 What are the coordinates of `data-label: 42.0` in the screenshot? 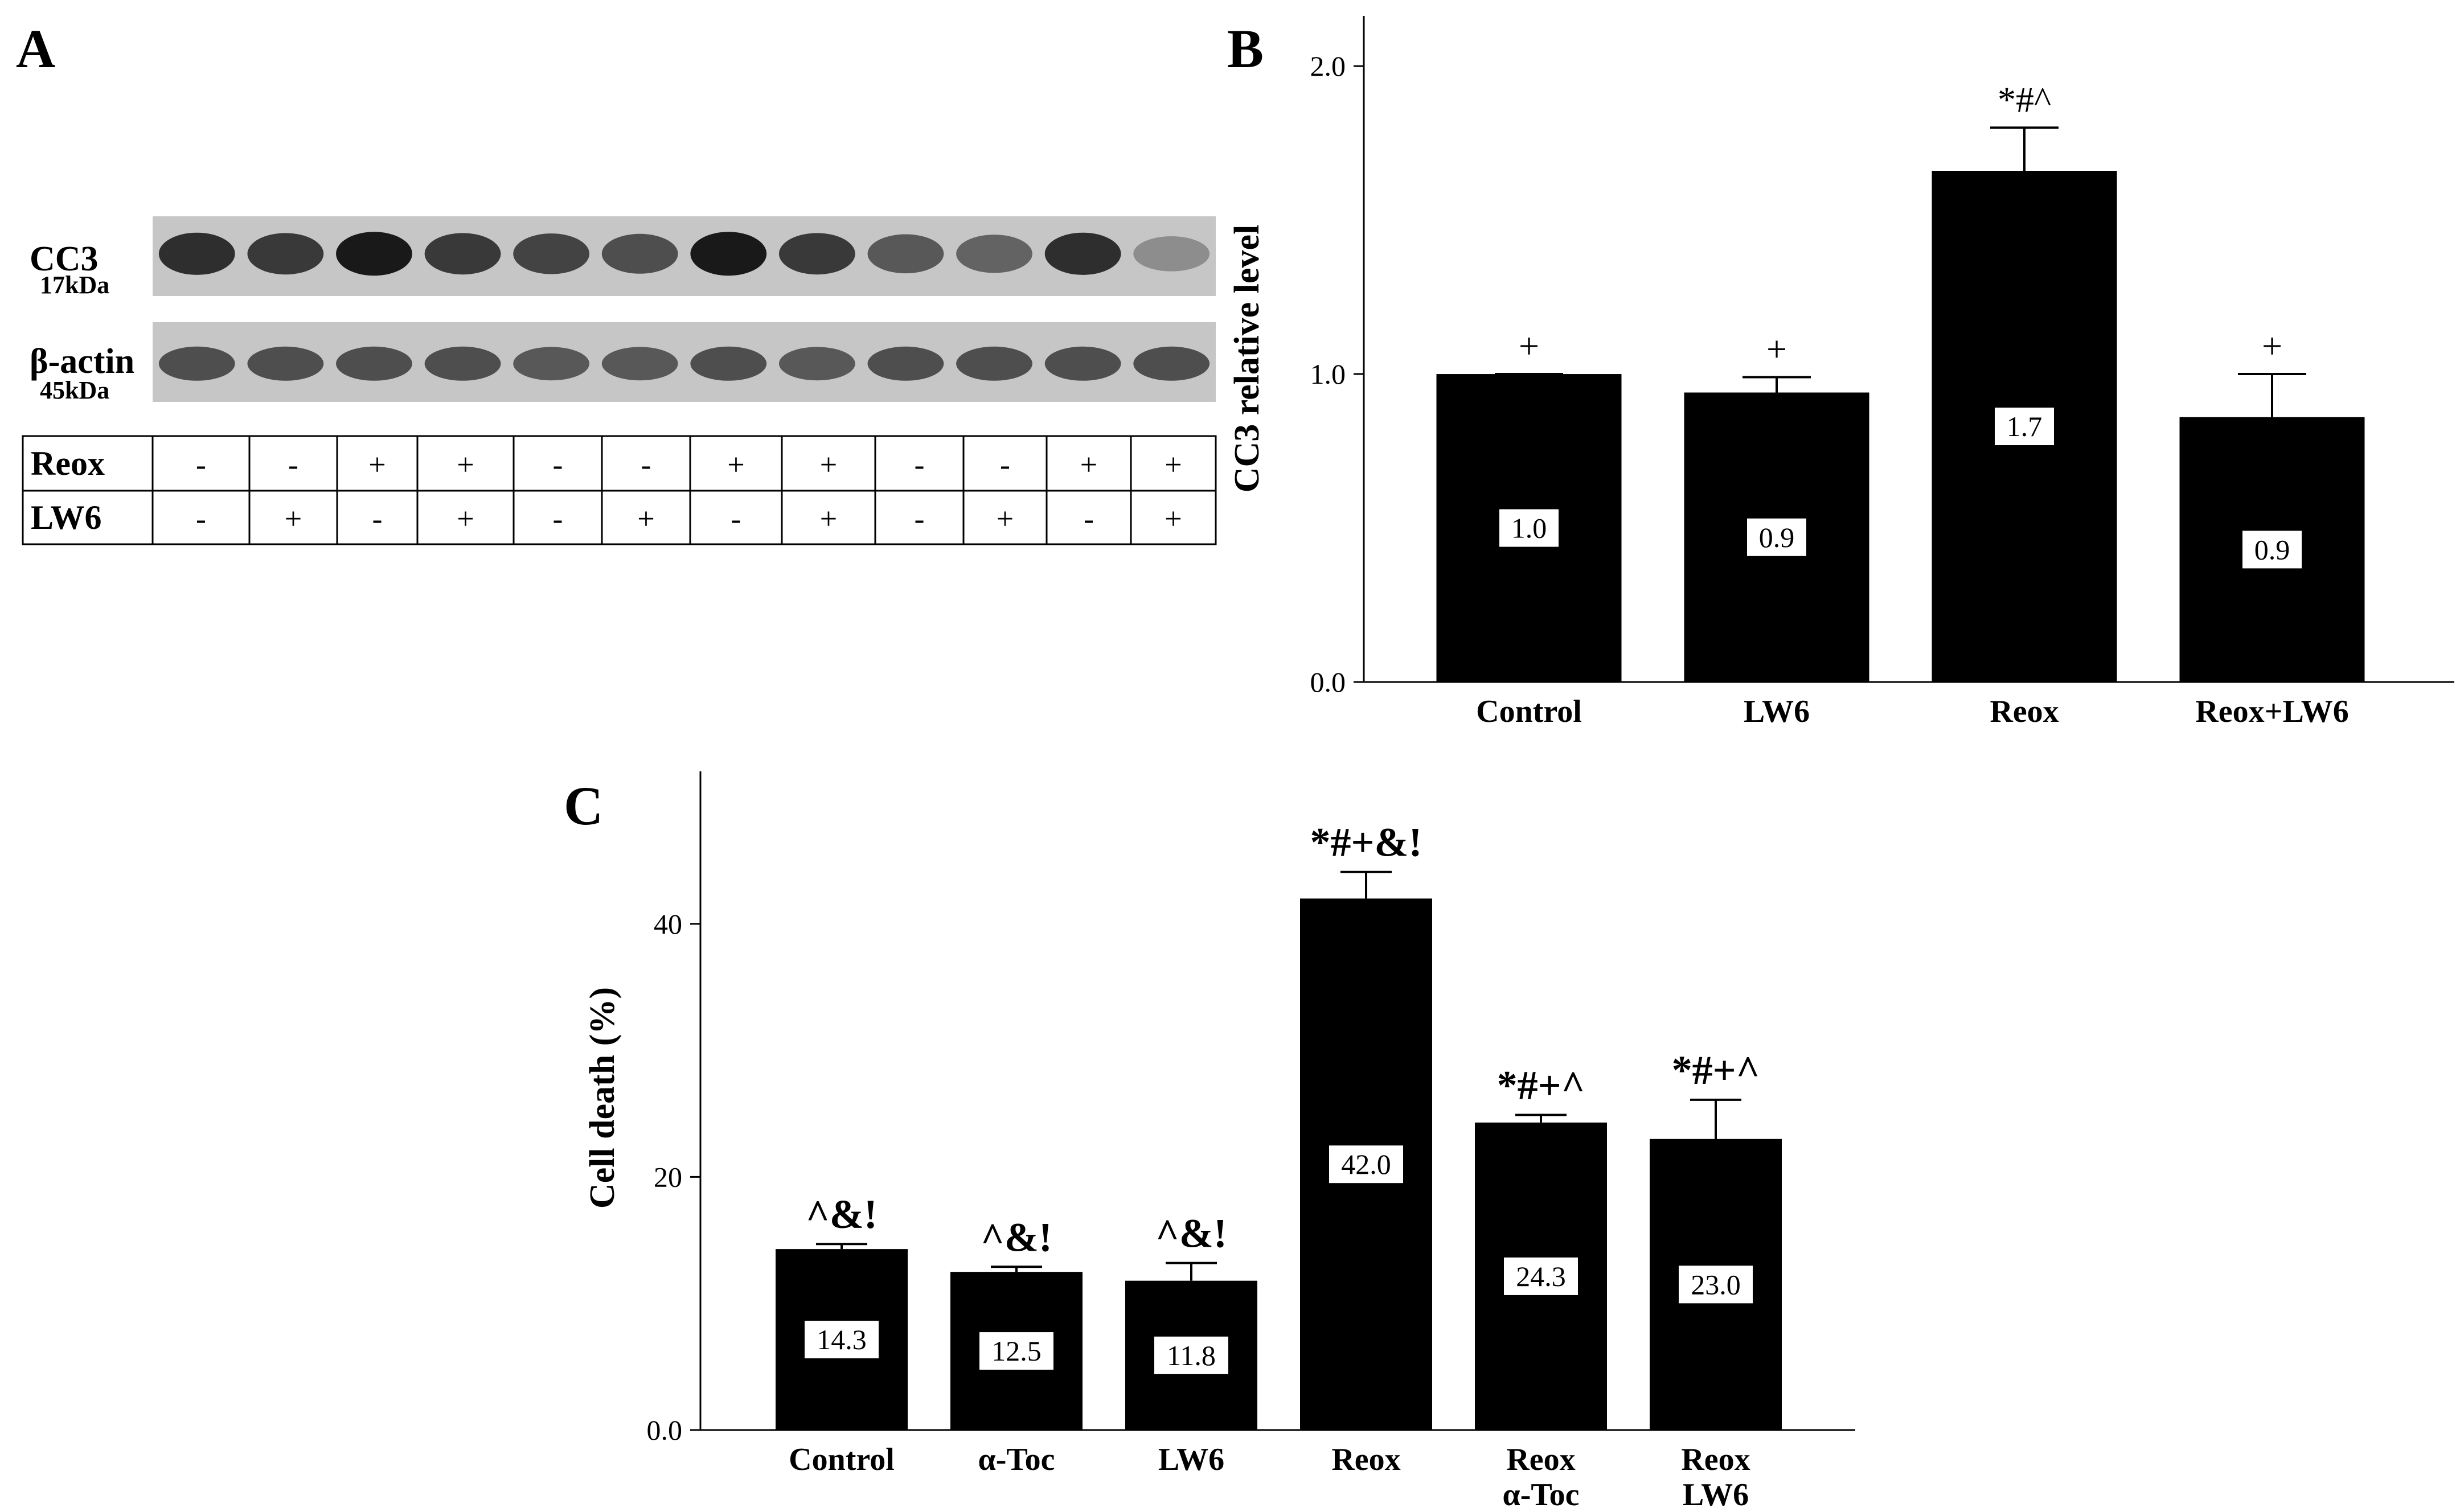 It's located at (1366, 1164).